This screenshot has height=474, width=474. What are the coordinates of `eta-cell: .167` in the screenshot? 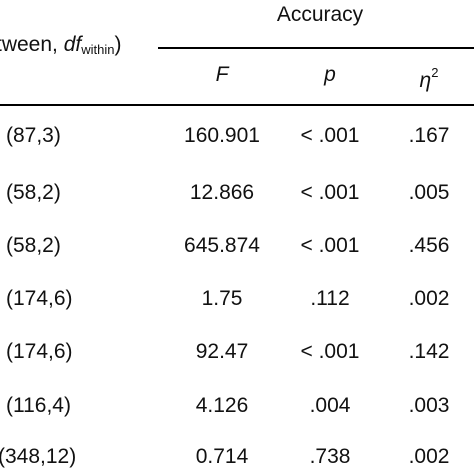 It's located at (429, 135).